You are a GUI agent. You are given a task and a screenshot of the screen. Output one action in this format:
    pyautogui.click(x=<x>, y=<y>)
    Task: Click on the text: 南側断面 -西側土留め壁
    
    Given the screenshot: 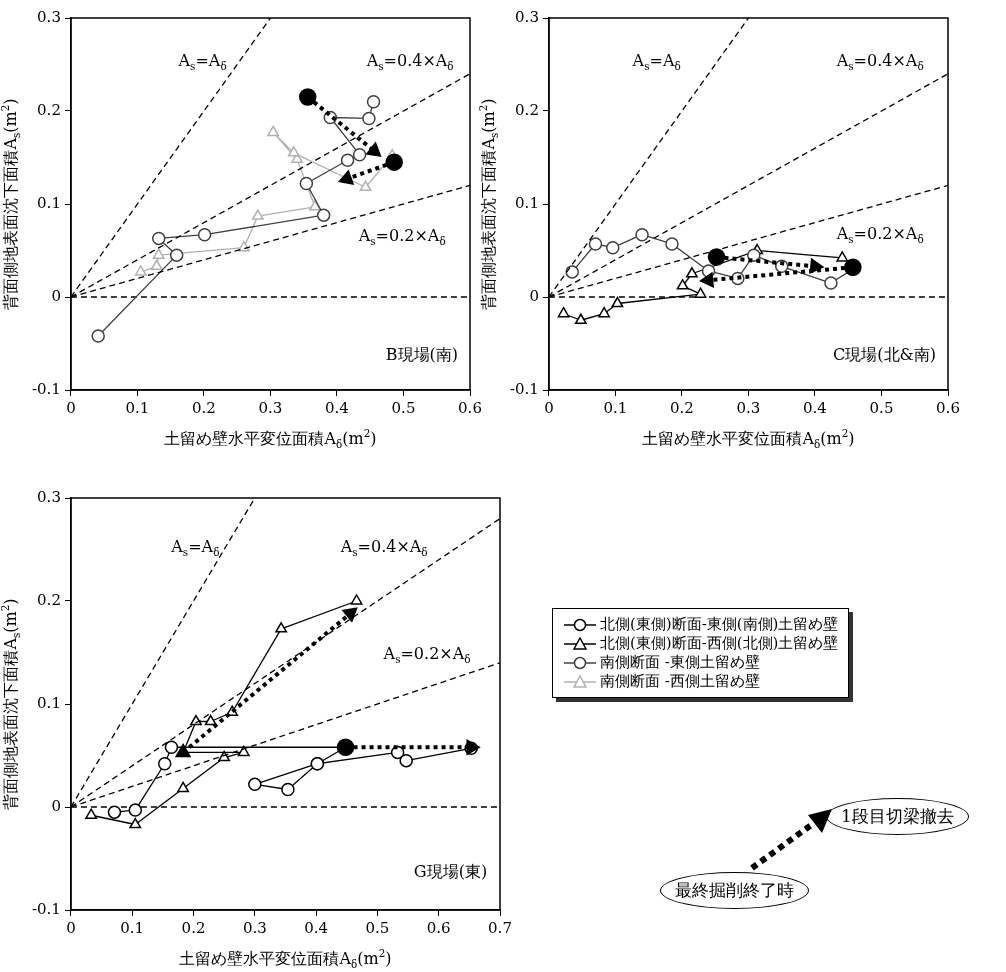 What is the action you would take?
    pyautogui.click(x=680, y=681)
    